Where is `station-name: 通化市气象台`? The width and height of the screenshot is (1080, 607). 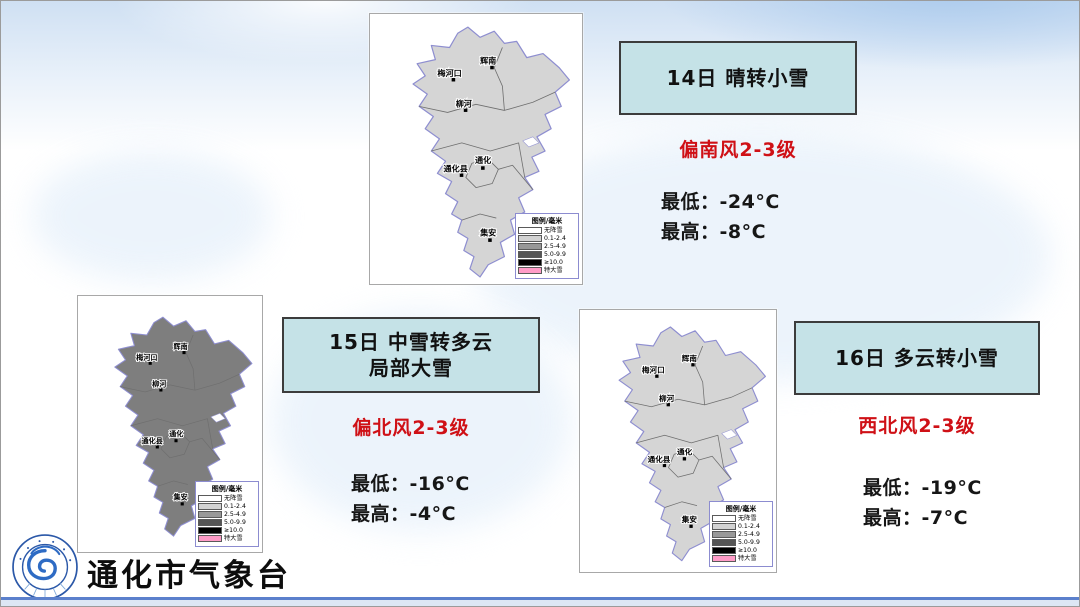
station-name: 通化市气象台 is located at coordinates (189, 575).